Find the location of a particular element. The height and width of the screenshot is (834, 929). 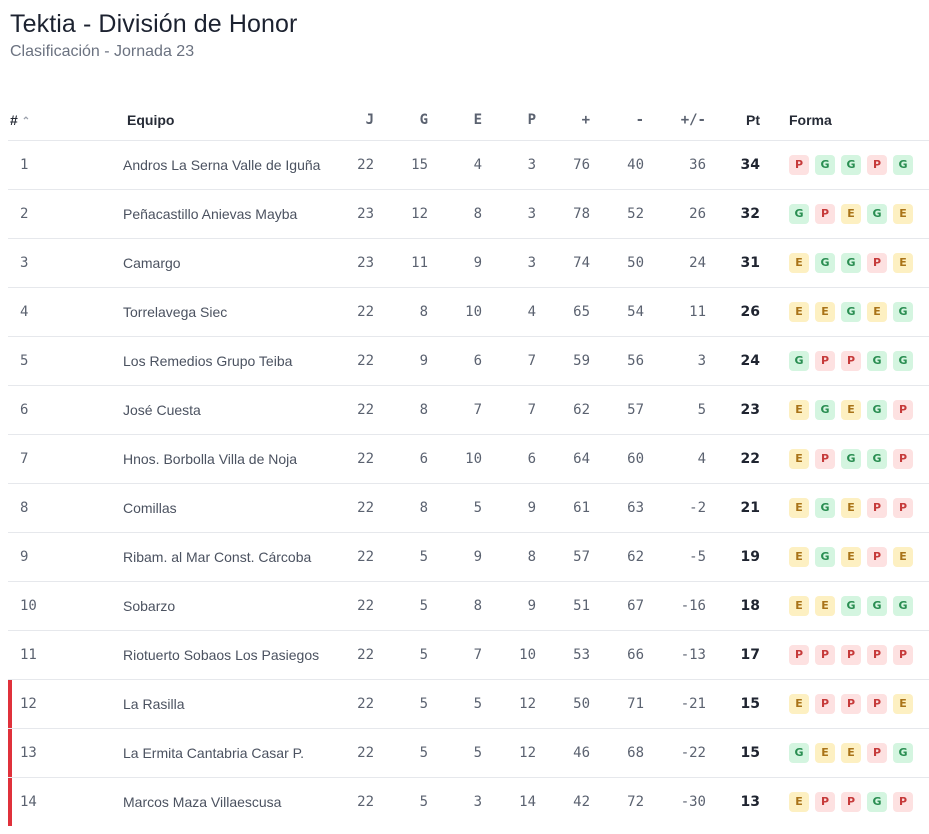

cell-position: 5 is located at coordinates (33, 361).